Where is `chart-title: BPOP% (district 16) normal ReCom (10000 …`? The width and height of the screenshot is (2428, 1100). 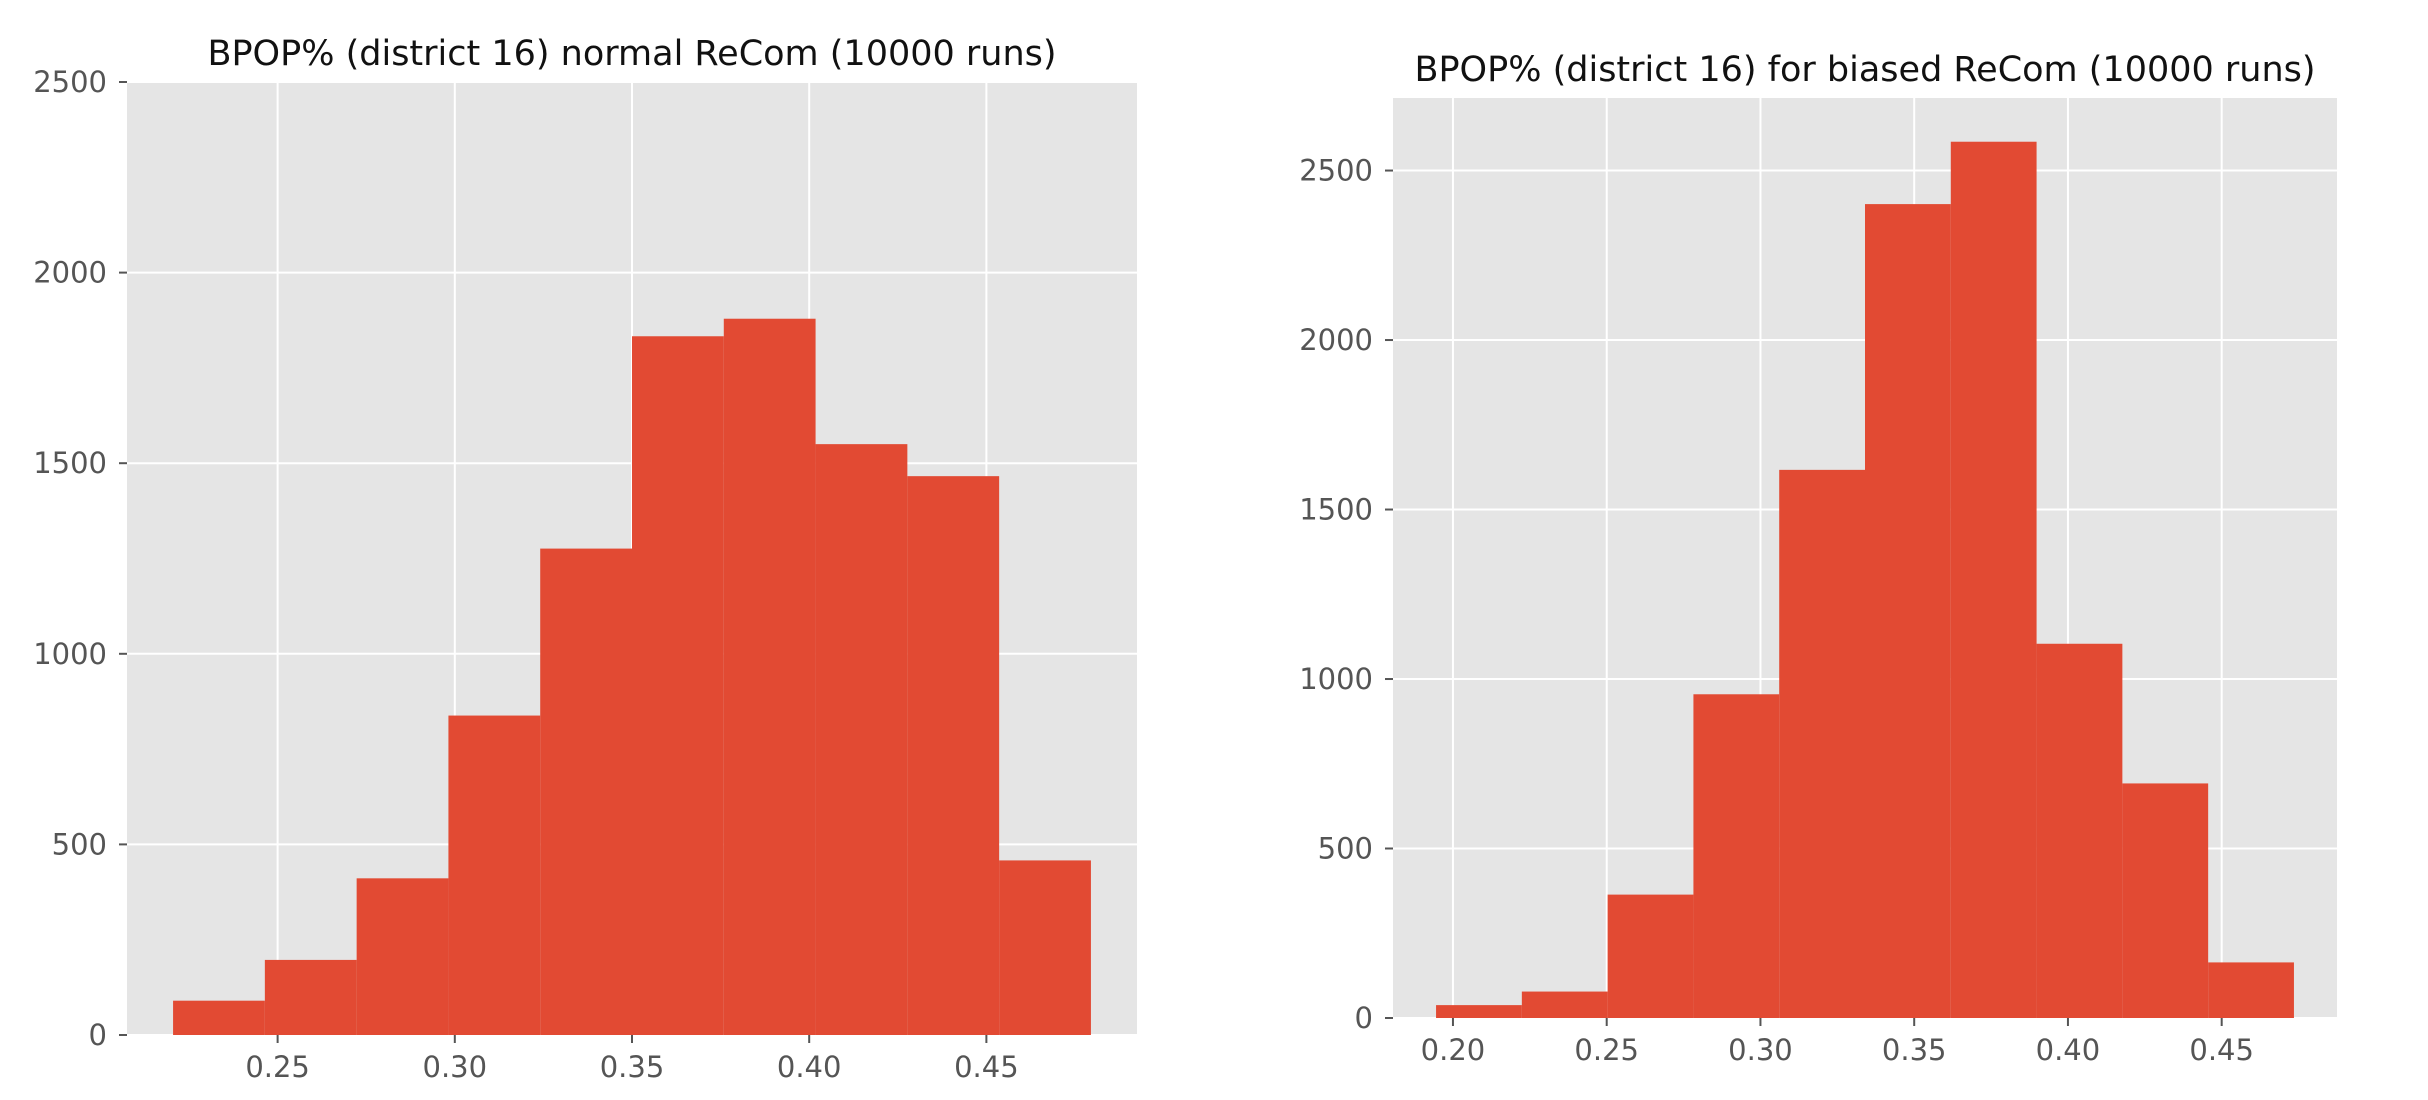
chart-title: BPOP% (district 16) normal ReCom (10000 … is located at coordinates (631, 54).